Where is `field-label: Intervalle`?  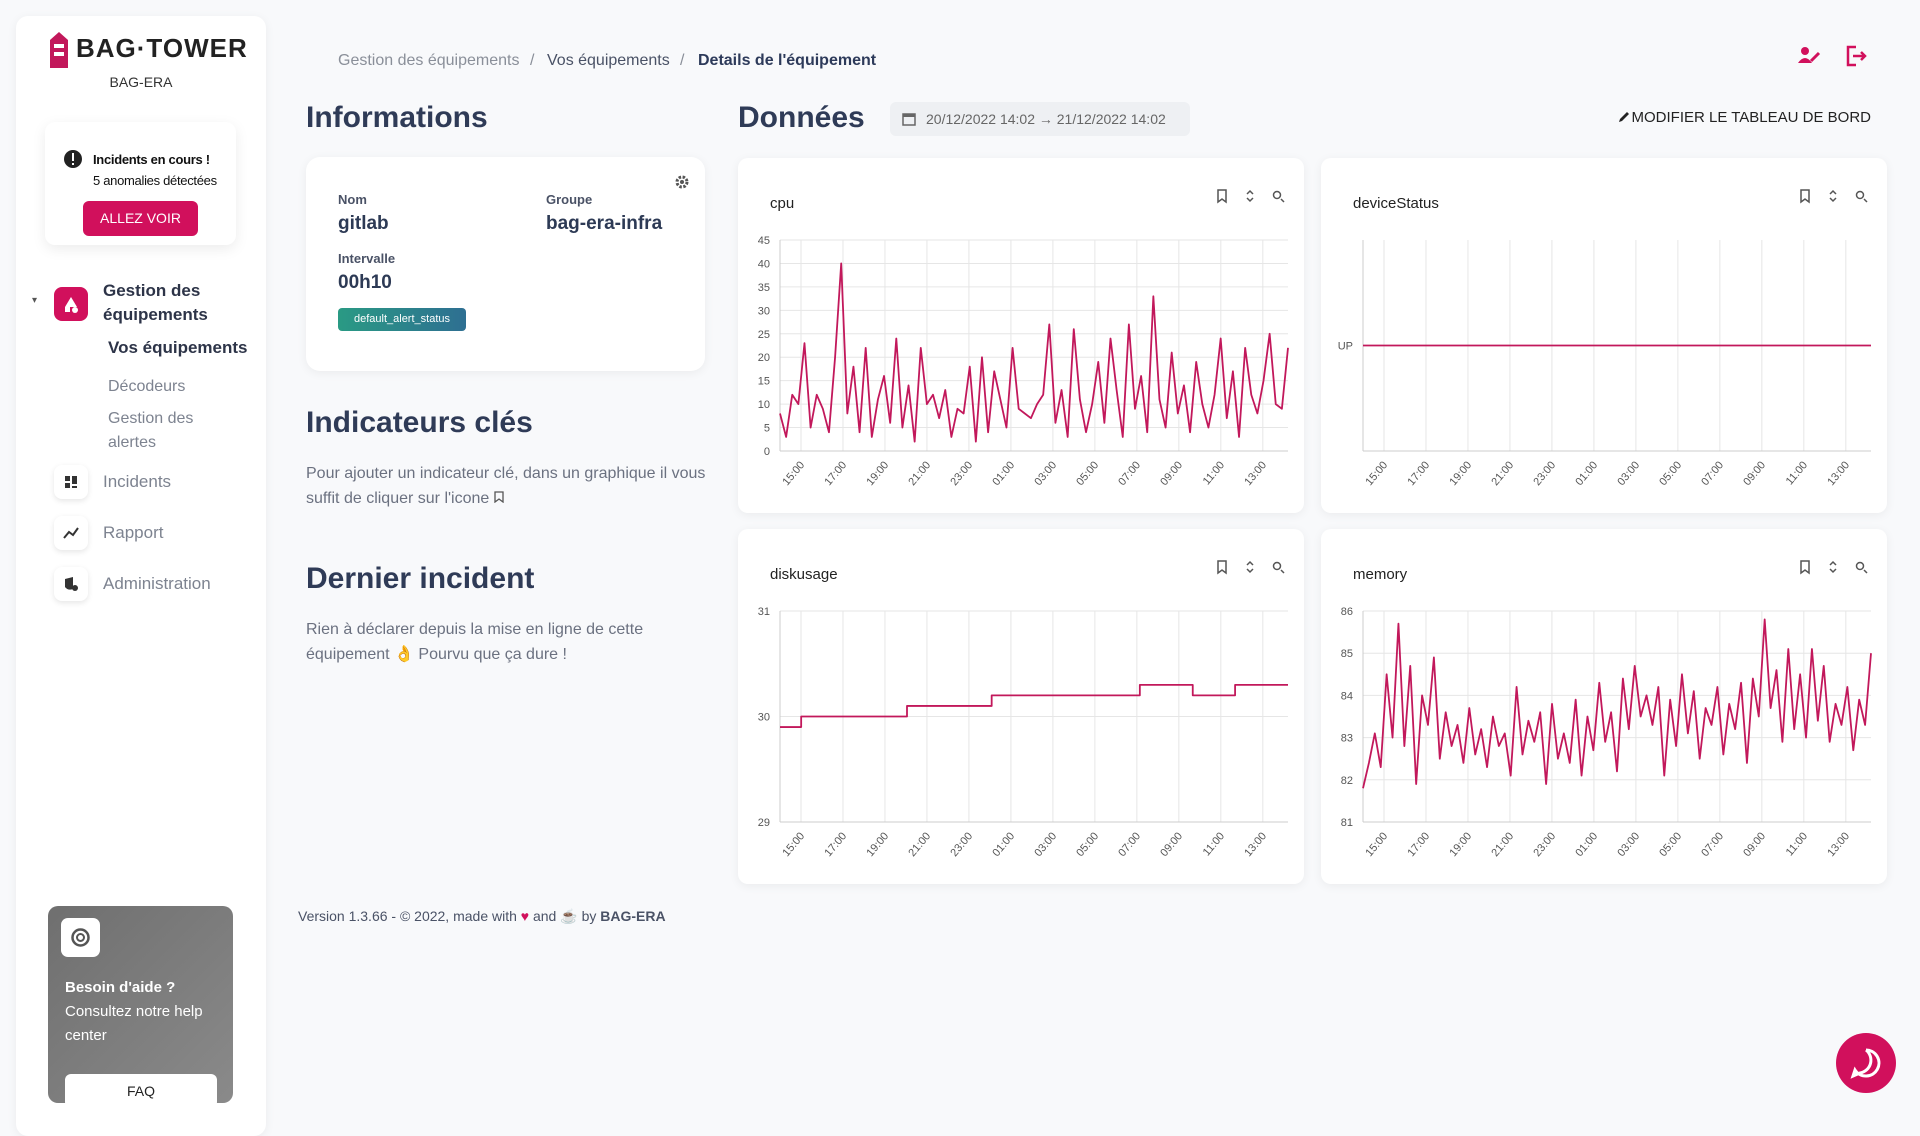
field-label: Intervalle is located at coordinates (367, 258).